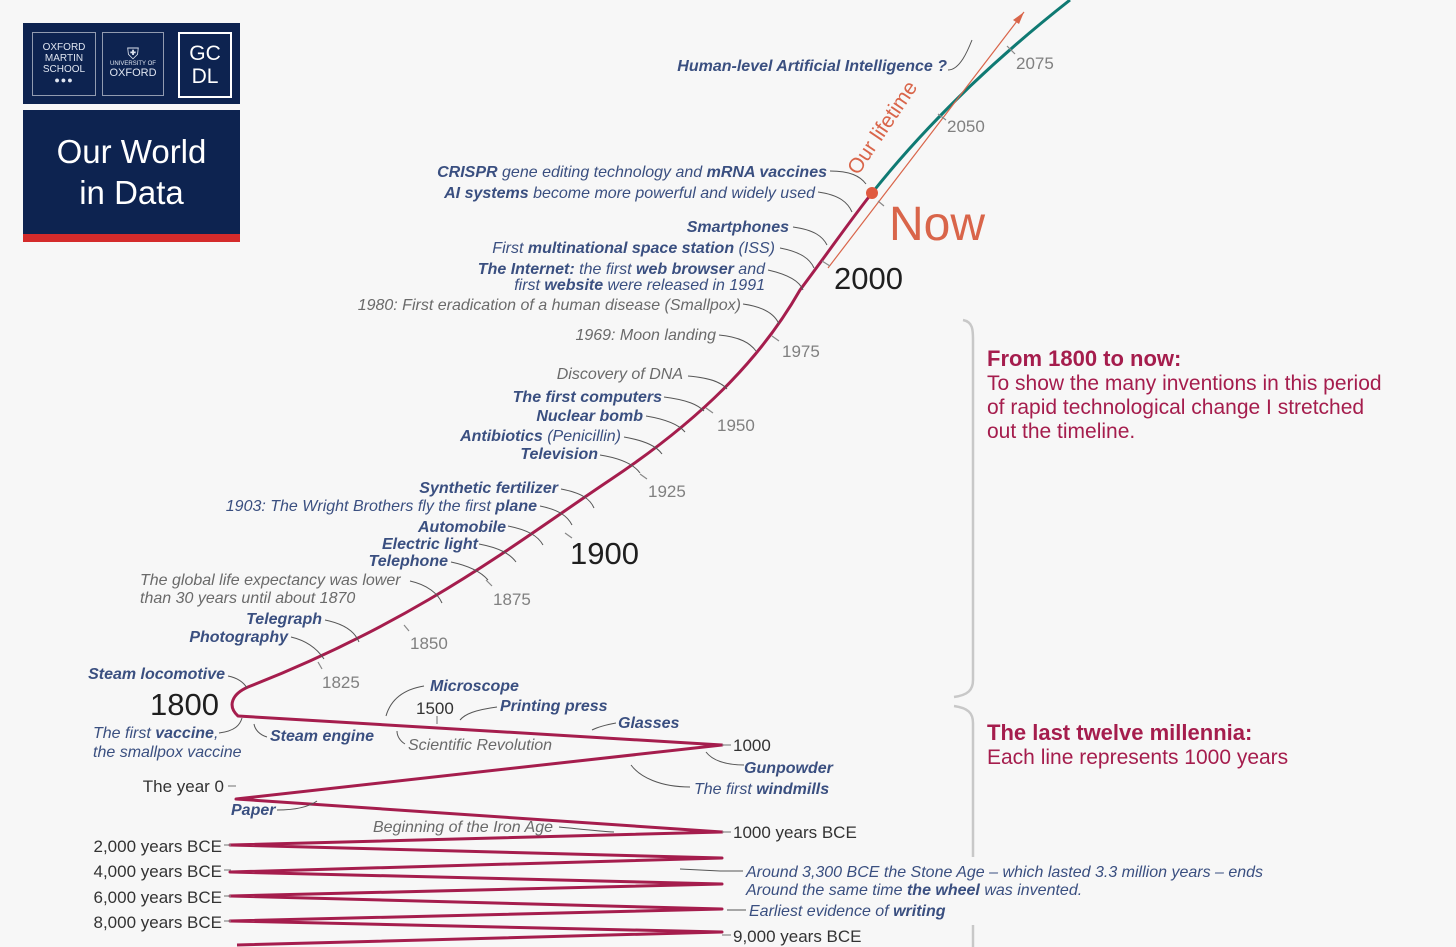 This screenshot has width=1456, height=947. Describe the element at coordinates (602, 172) in the screenshot. I see `crispr-mid: gene editing technology and` at that location.